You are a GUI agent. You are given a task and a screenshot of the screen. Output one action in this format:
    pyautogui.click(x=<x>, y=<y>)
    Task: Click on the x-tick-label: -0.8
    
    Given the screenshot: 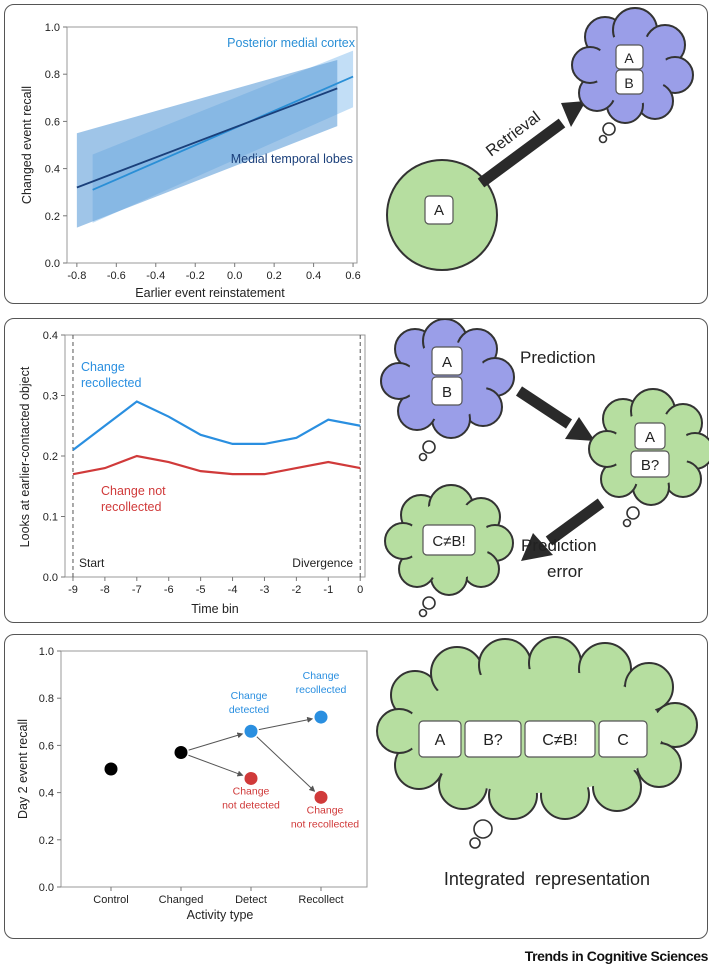 What is the action you would take?
    pyautogui.click(x=76, y=276)
    